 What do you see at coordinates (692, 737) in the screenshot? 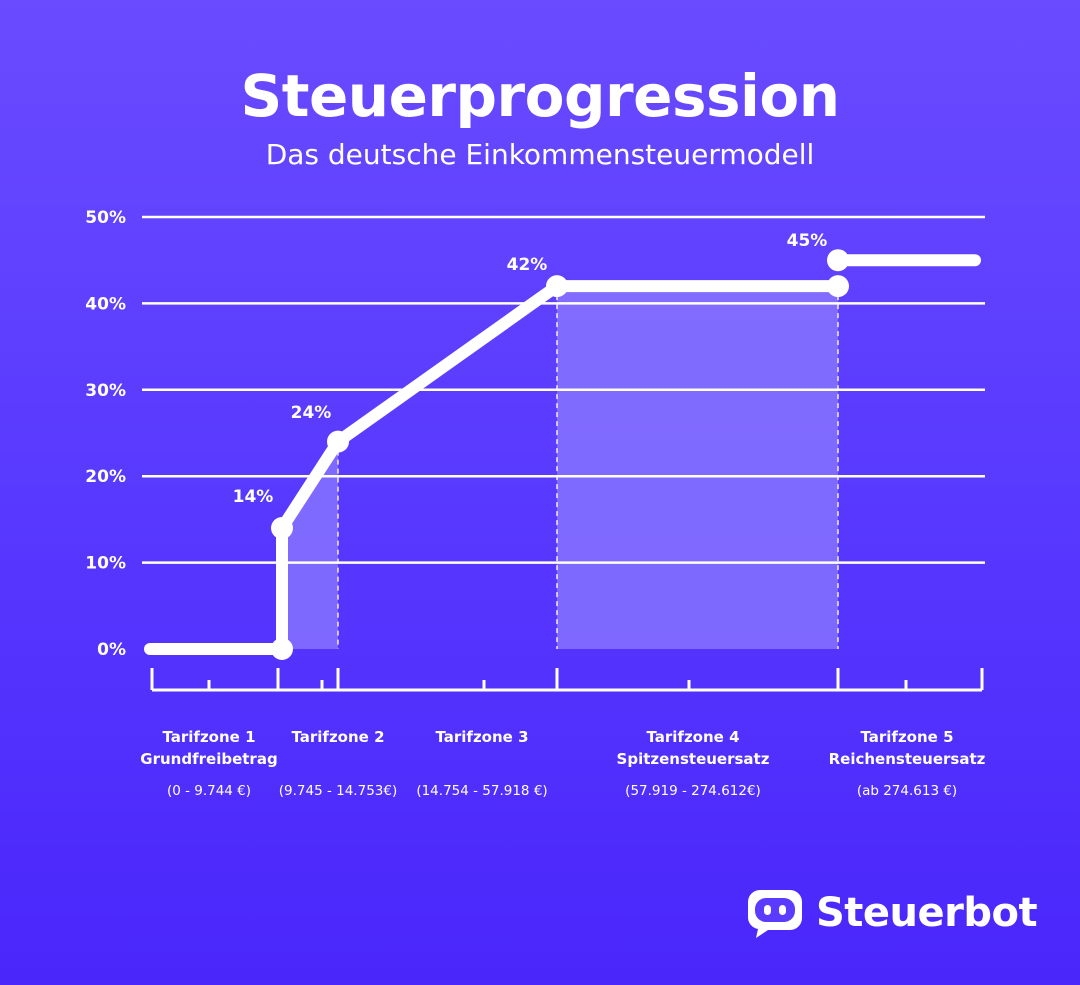
I see `zone-name-label: Tarifzone 4` at bounding box center [692, 737].